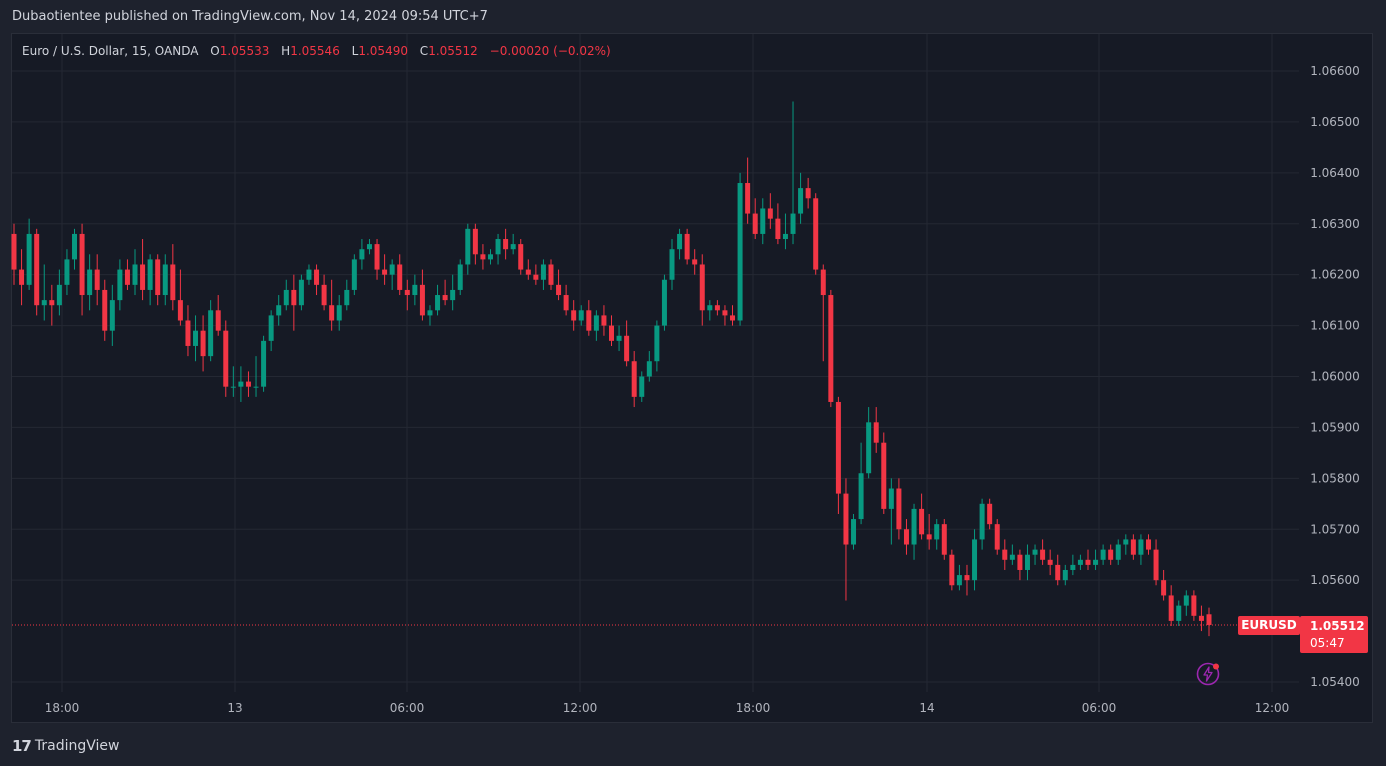  I want to click on y-tick-label: 1.06300, so click(1335, 224).